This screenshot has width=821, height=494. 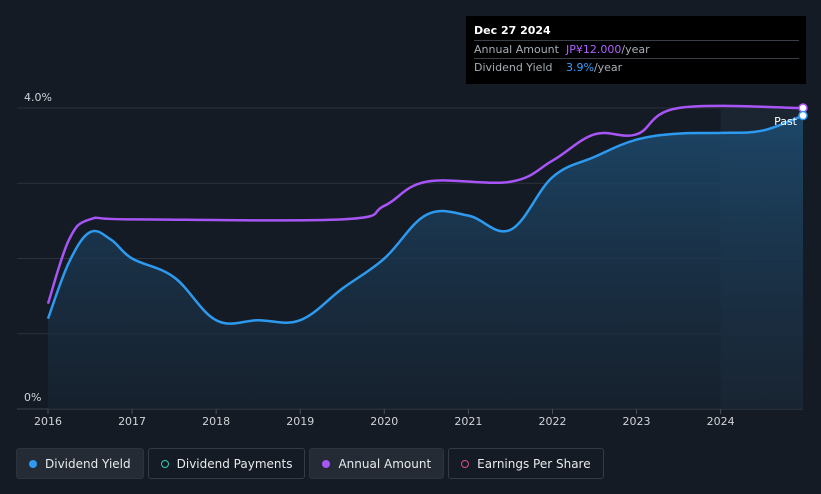 What do you see at coordinates (32, 397) in the screenshot?
I see `y-tick-label: 0%` at bounding box center [32, 397].